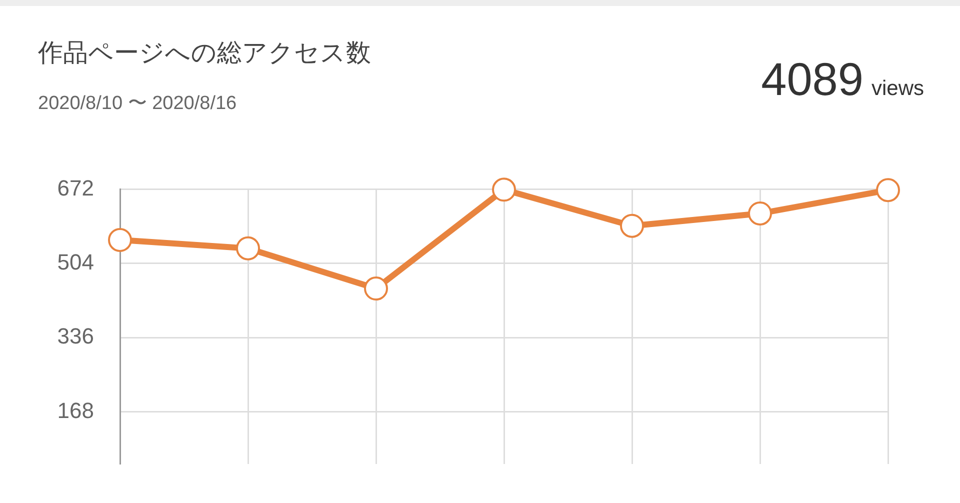  I want to click on y-tick-label: 336, so click(75, 336).